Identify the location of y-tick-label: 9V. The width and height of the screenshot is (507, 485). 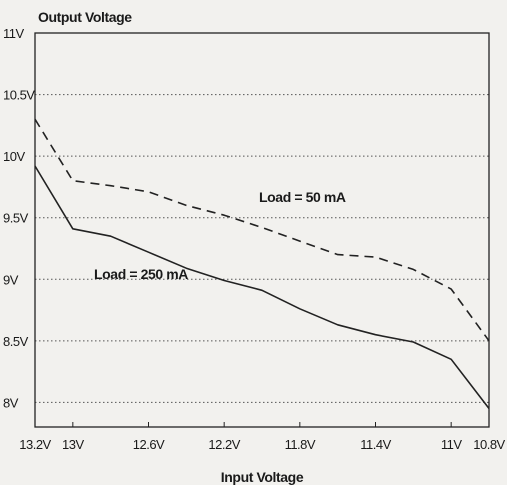
(11, 279).